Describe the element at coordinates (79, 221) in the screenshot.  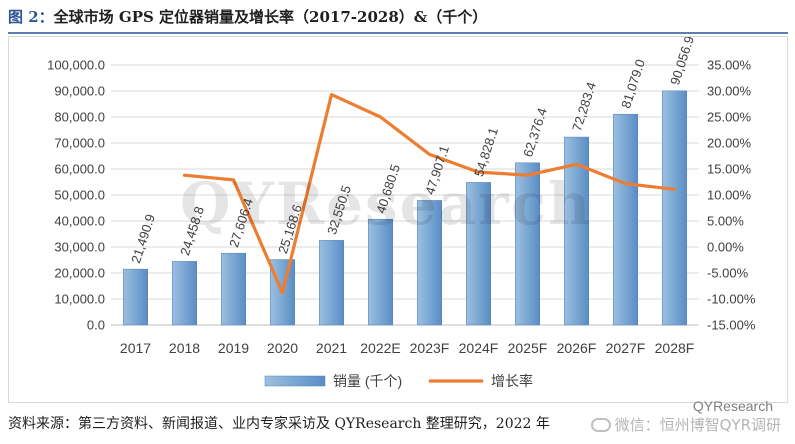
I see `y-left-tick-label: 40,000.0` at that location.